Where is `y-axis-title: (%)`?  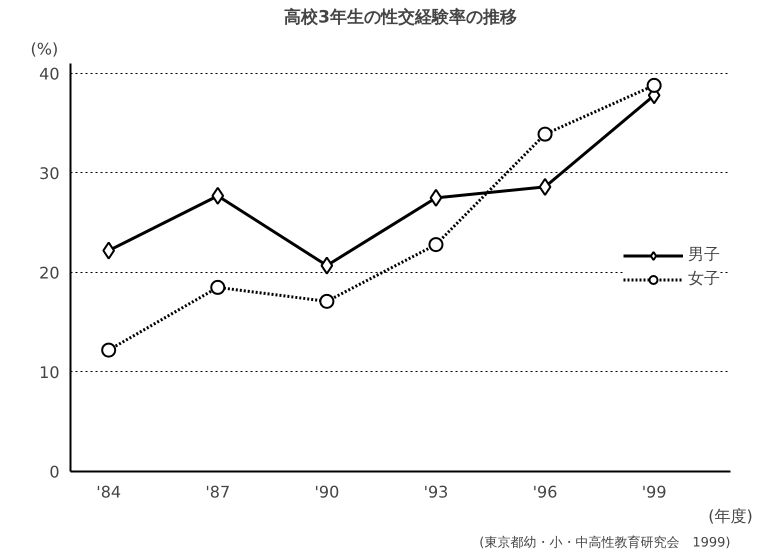
y-axis-title: (%) is located at coordinates (44, 49).